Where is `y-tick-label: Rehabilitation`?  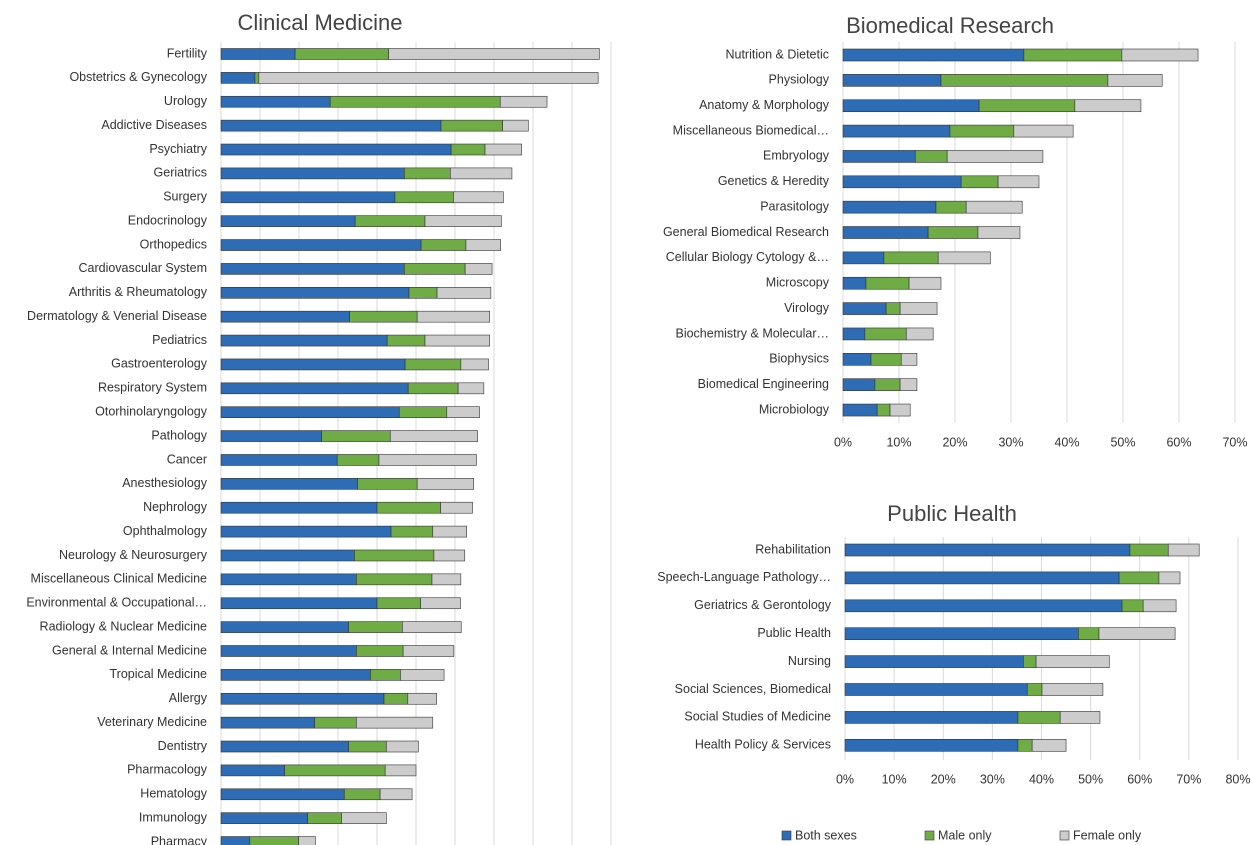
y-tick-label: Rehabilitation is located at coordinates (793, 549).